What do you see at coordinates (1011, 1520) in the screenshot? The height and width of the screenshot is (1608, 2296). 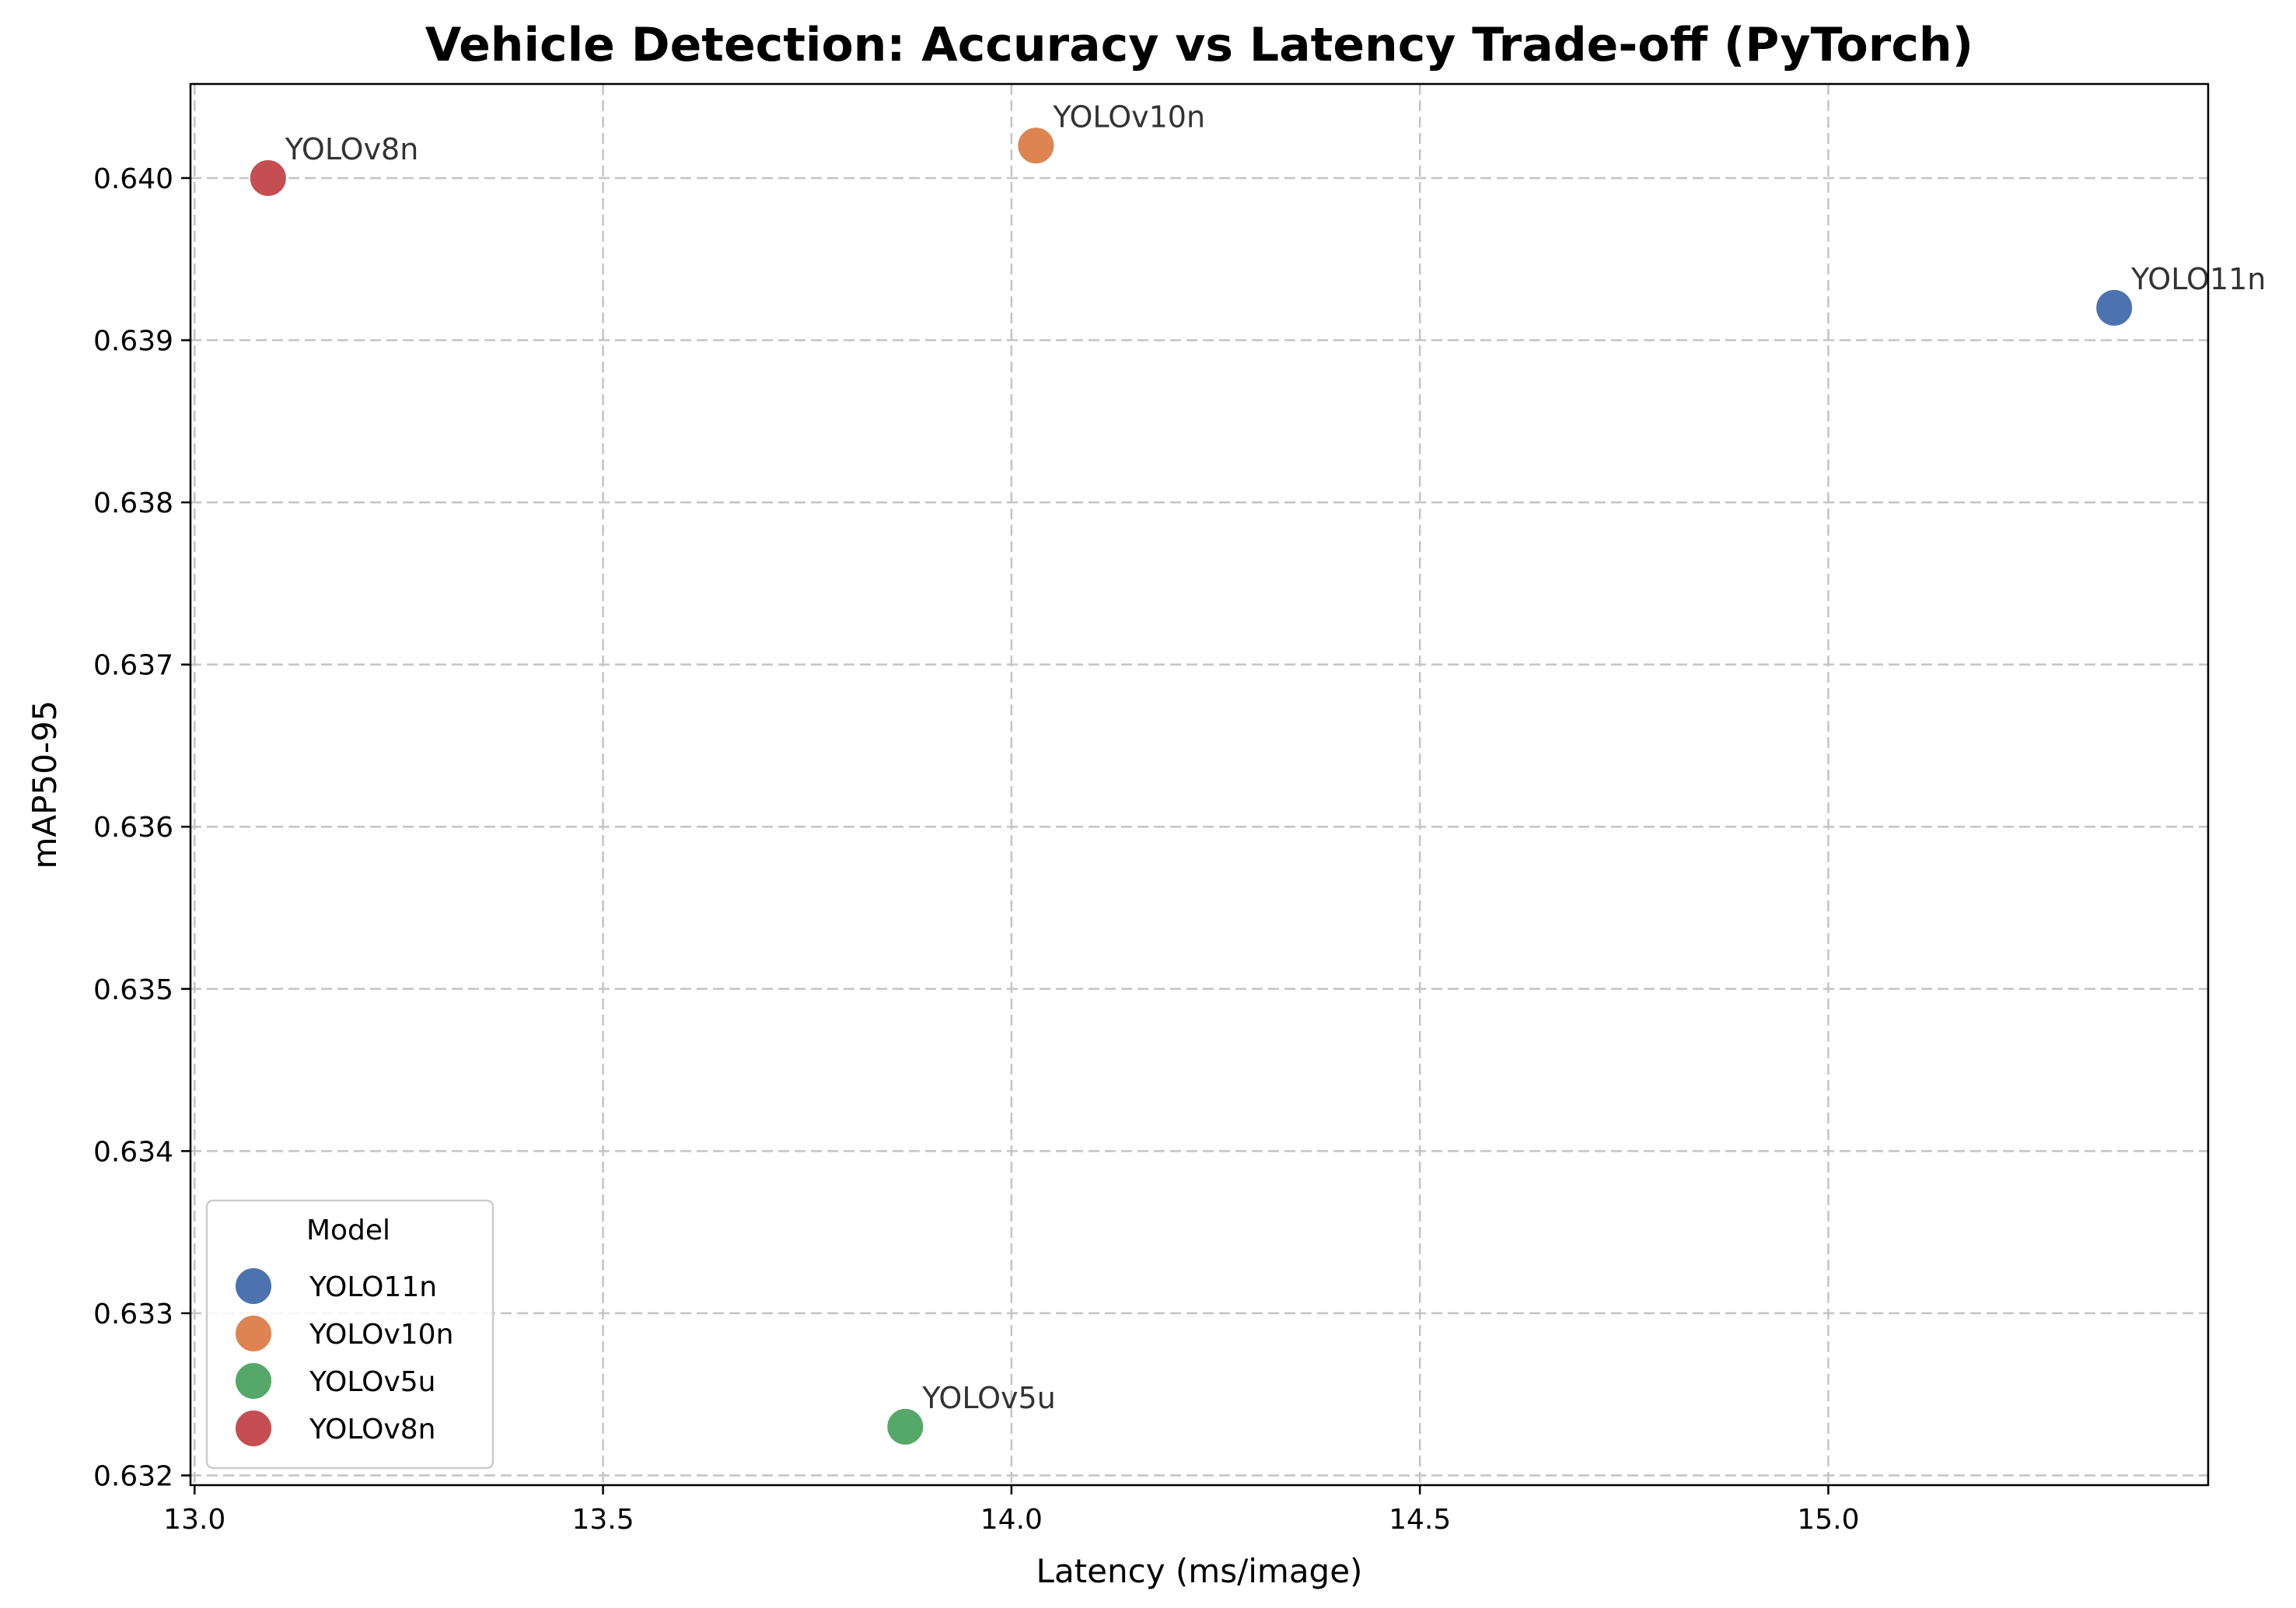 I see `x-tick-label: 14.0` at bounding box center [1011, 1520].